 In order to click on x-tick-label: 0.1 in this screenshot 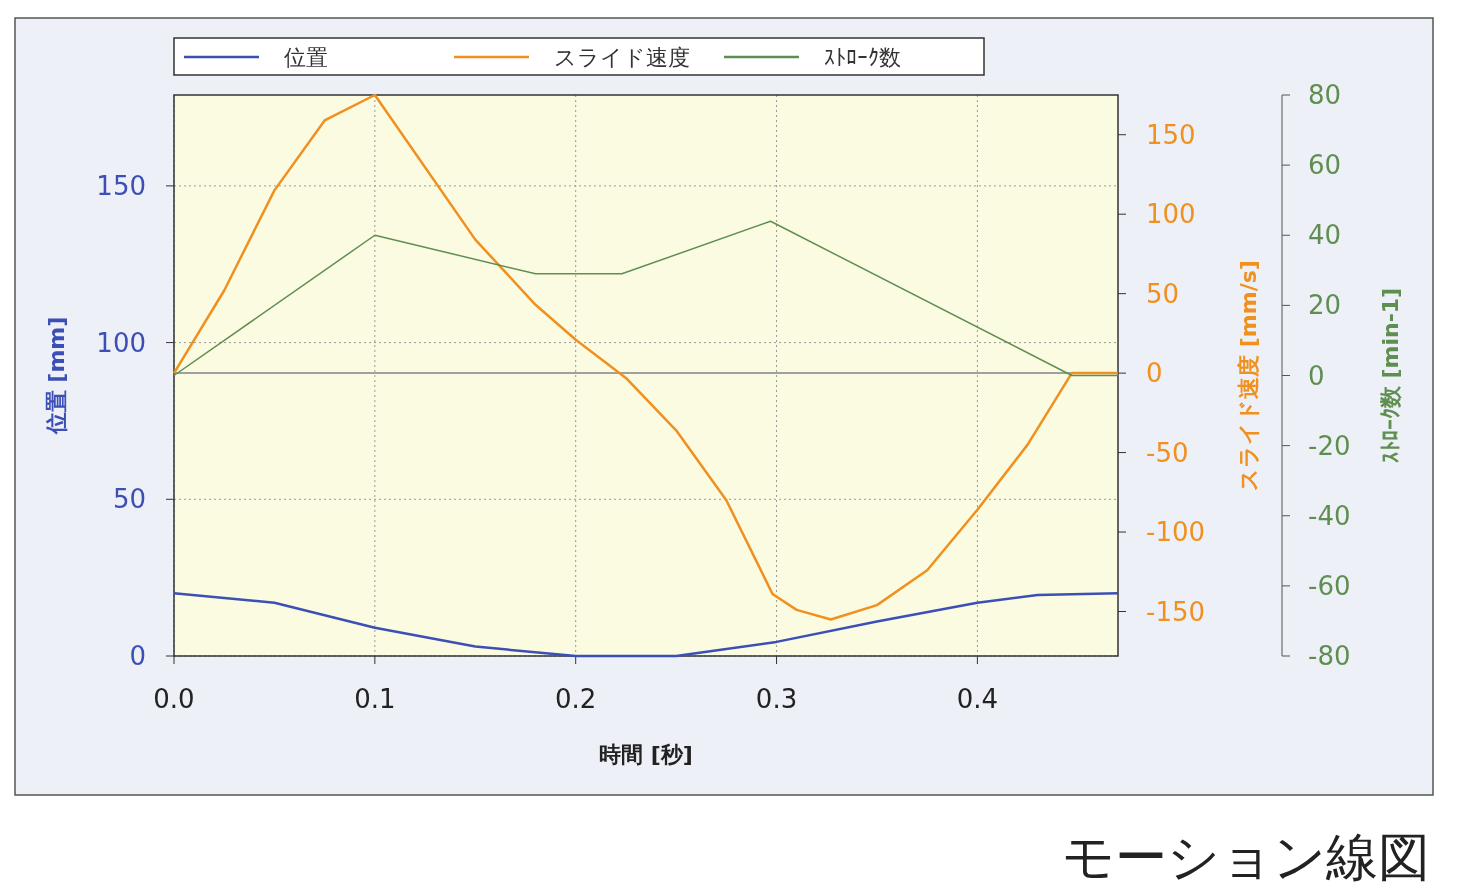, I will do `click(375, 699)`.